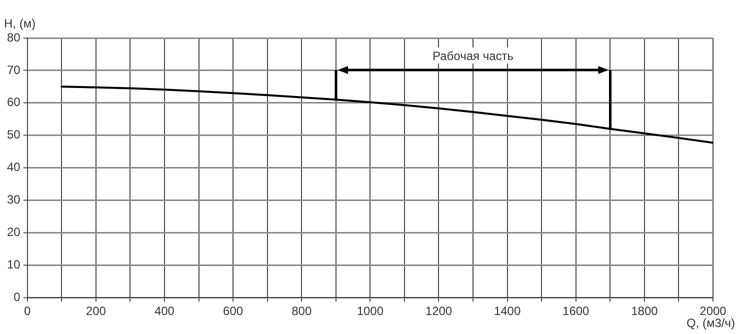  I want to click on x-axis-title: Q, (м3/ч), so click(710, 323).